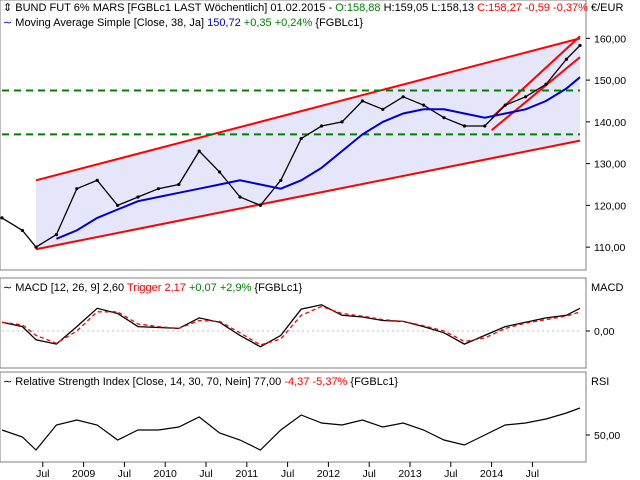 This screenshot has width=640, height=480. Describe the element at coordinates (9, 8) in the screenshot. I see `chart-arrow-icon: ⇕` at that location.